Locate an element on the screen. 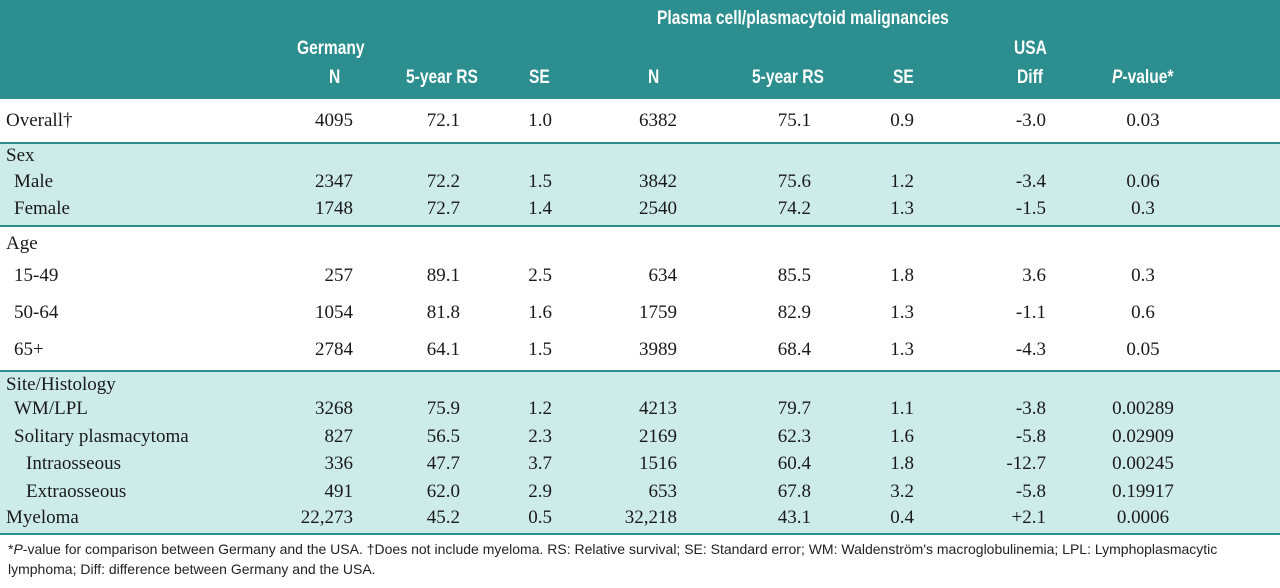 Image resolution: width=1280 pixels, height=588 pixels. table-cell: 1.4 is located at coordinates (540, 208).